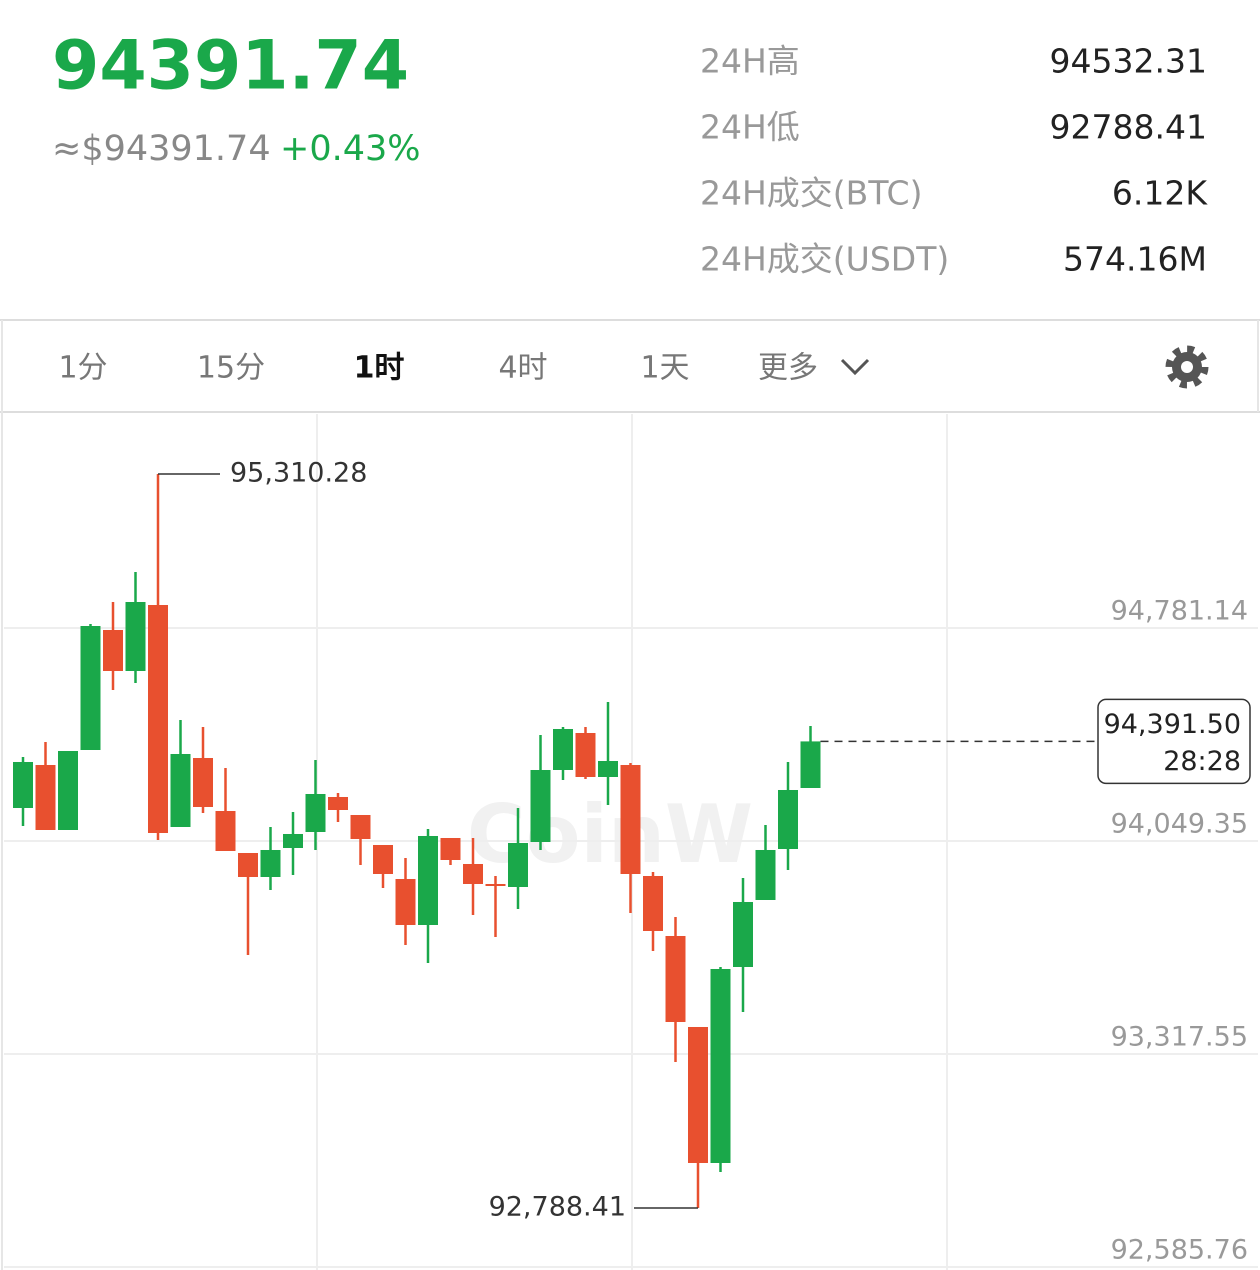 The width and height of the screenshot is (1260, 1270). Describe the element at coordinates (1172, 724) in the screenshot. I see `last-price-label: 94,391.50` at that location.